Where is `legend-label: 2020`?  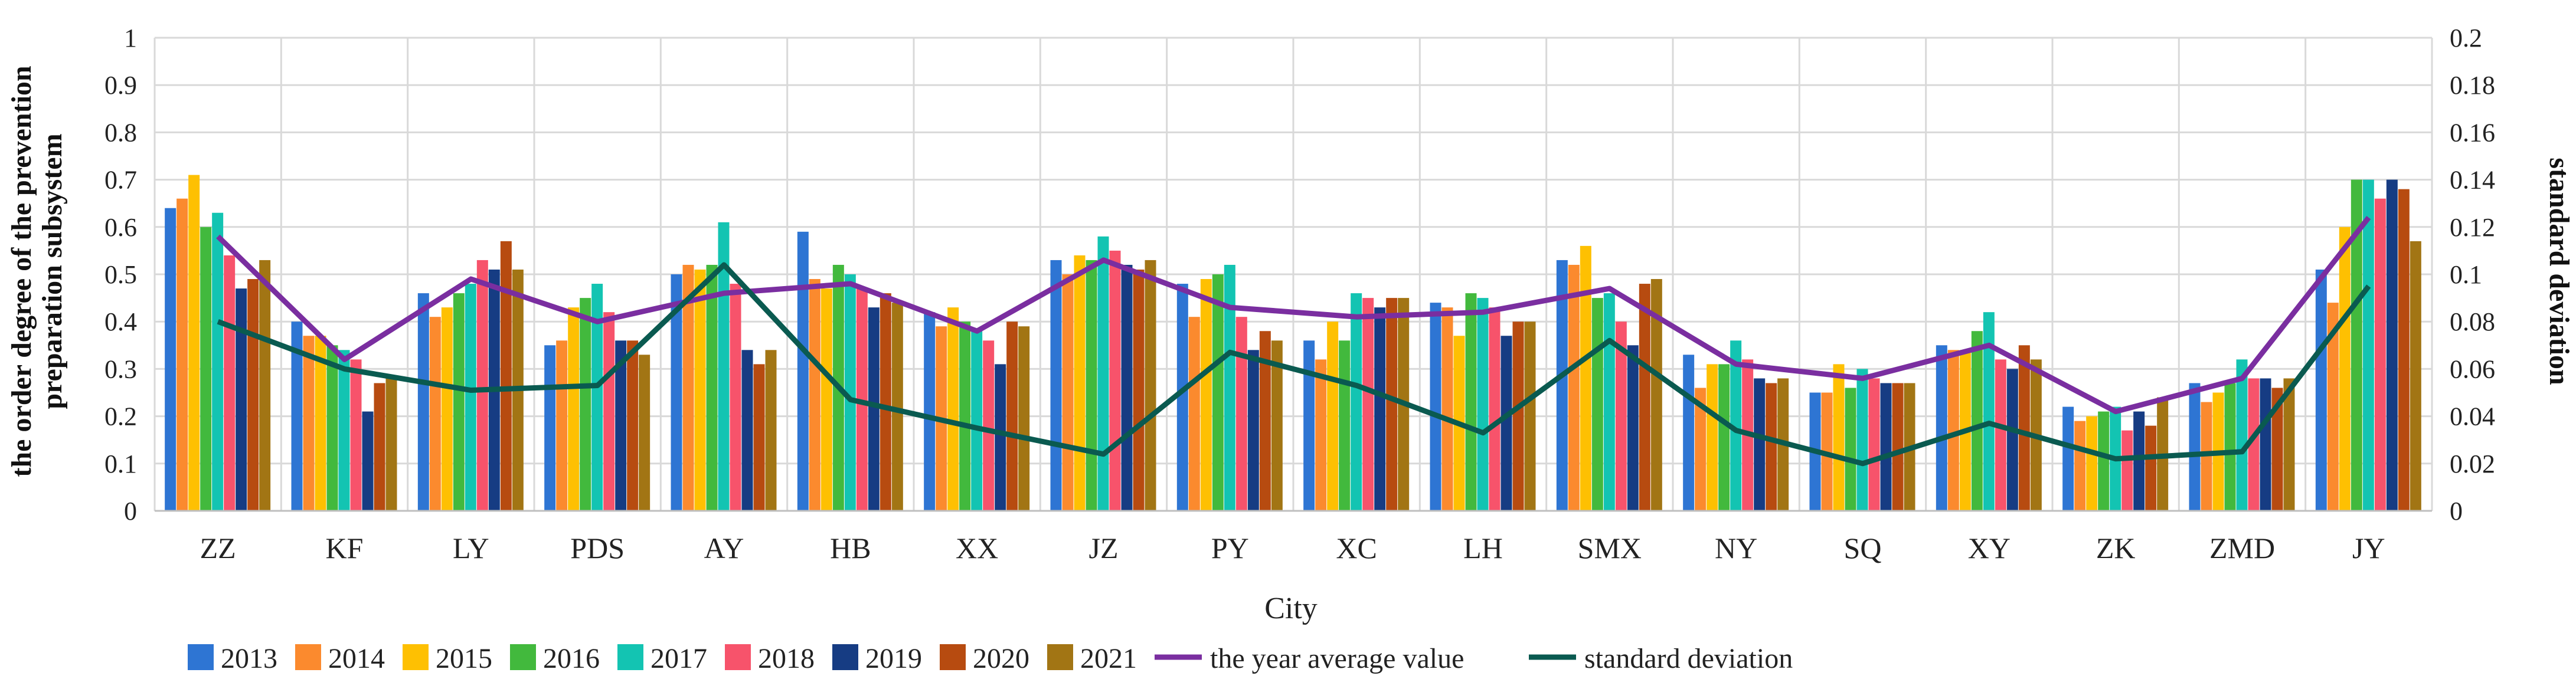 legend-label: 2020 is located at coordinates (1001, 658).